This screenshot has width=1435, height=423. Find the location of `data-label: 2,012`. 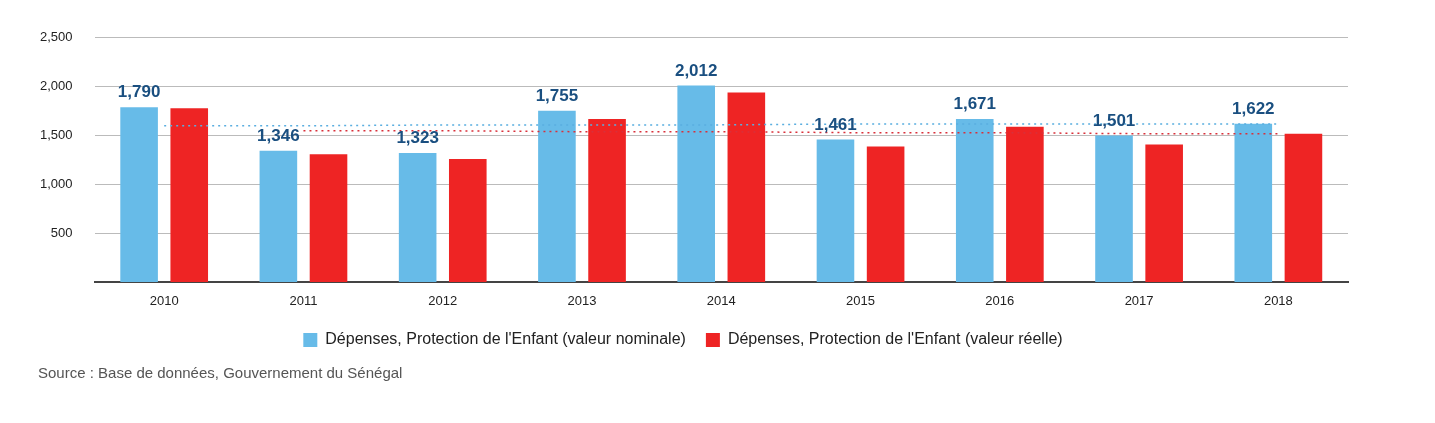

data-label: 2,012 is located at coordinates (696, 70).